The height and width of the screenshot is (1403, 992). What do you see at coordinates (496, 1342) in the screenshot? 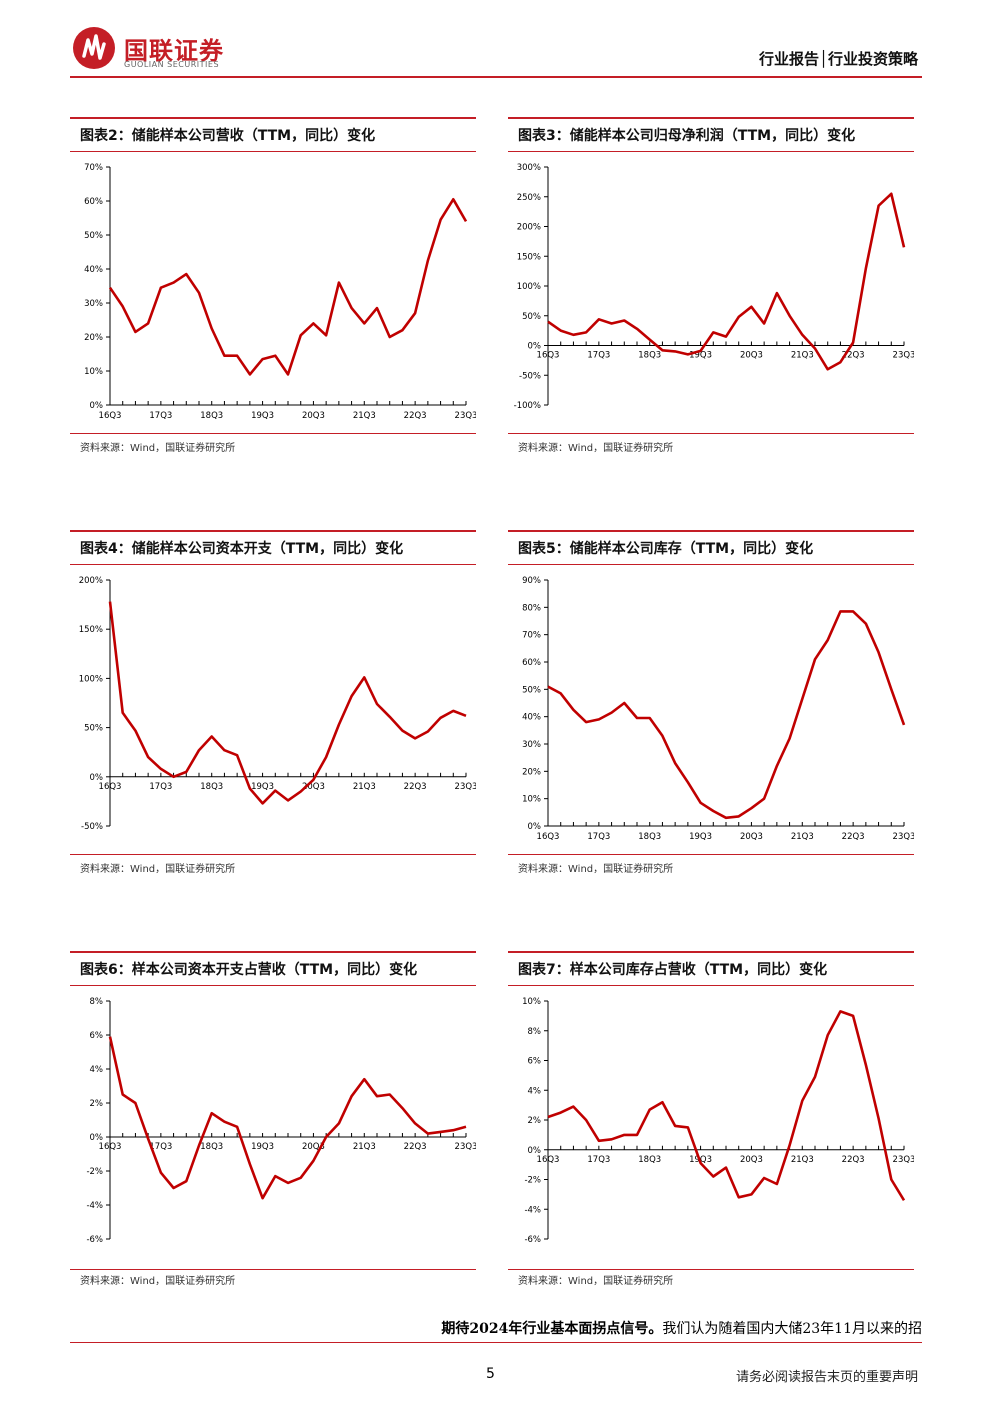
I see `footer-divider` at bounding box center [496, 1342].